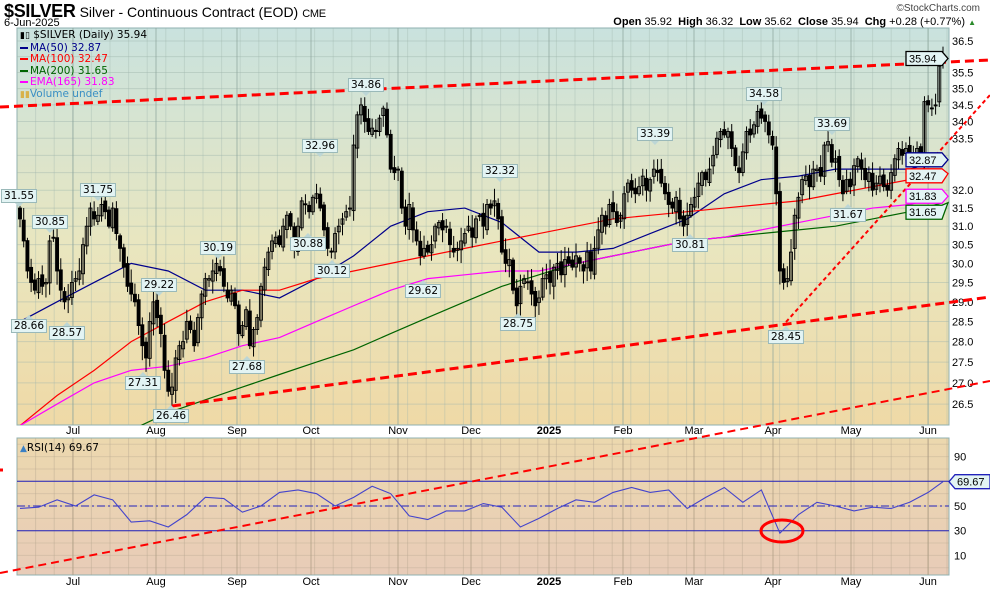 This screenshot has width=990, height=591. I want to click on annotation-low: 28.66, so click(29, 324).